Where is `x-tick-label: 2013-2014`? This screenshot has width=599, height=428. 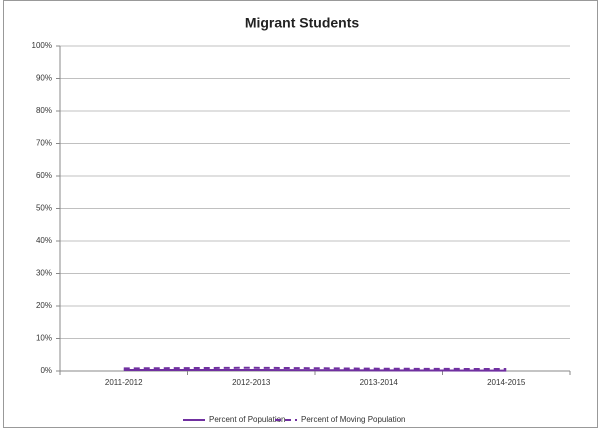
x-tick-label: 2013-2014 is located at coordinates (379, 382).